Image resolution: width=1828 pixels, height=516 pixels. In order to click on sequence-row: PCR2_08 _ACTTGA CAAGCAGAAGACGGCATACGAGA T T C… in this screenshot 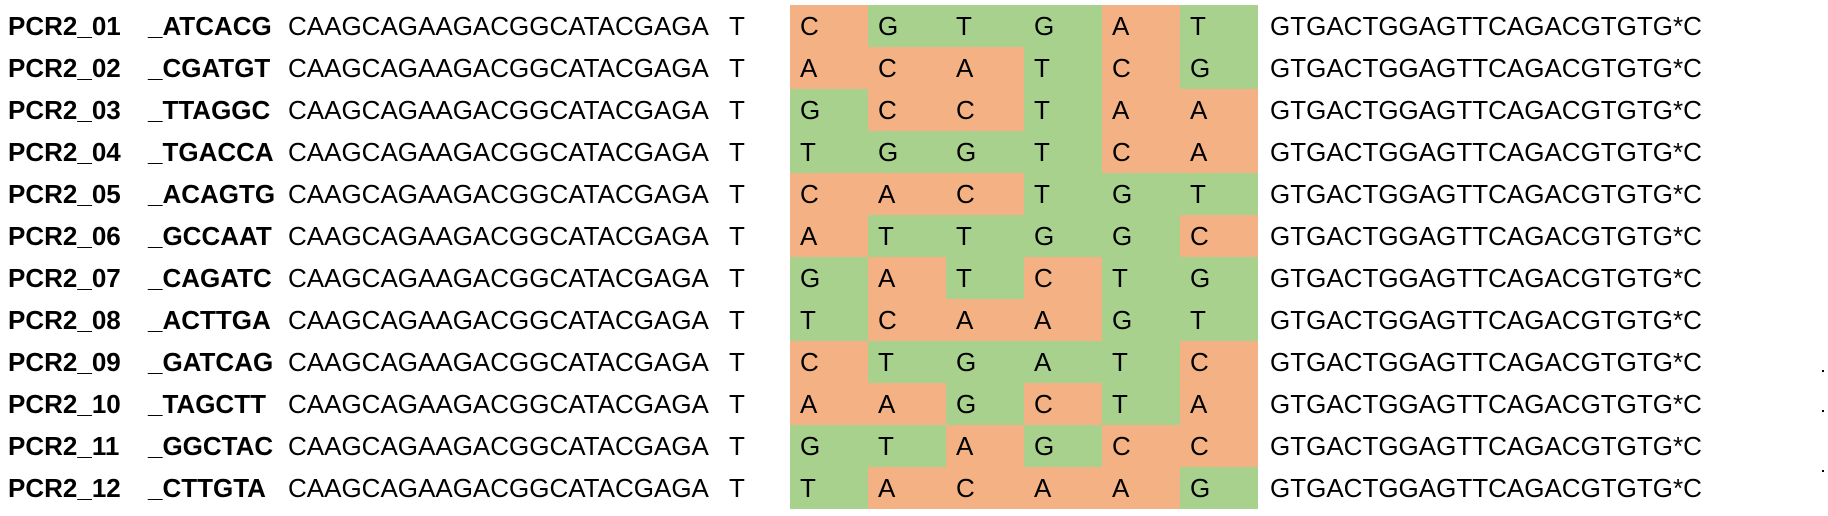, I will do `click(914, 320)`.